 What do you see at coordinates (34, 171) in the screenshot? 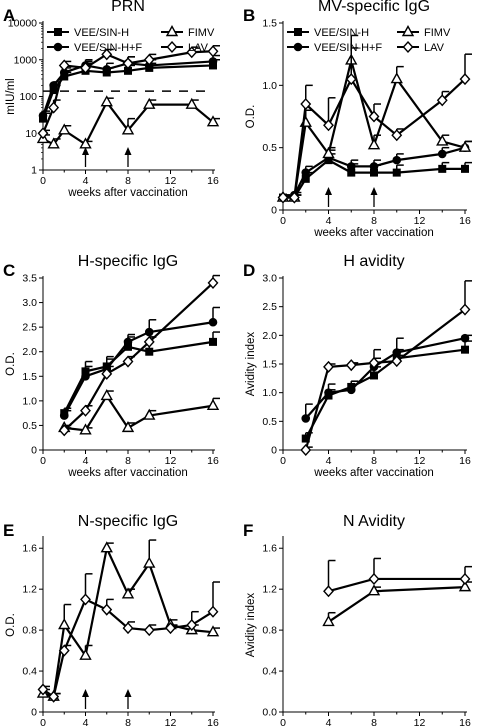
I see `y-tick-label: 1` at bounding box center [34, 171].